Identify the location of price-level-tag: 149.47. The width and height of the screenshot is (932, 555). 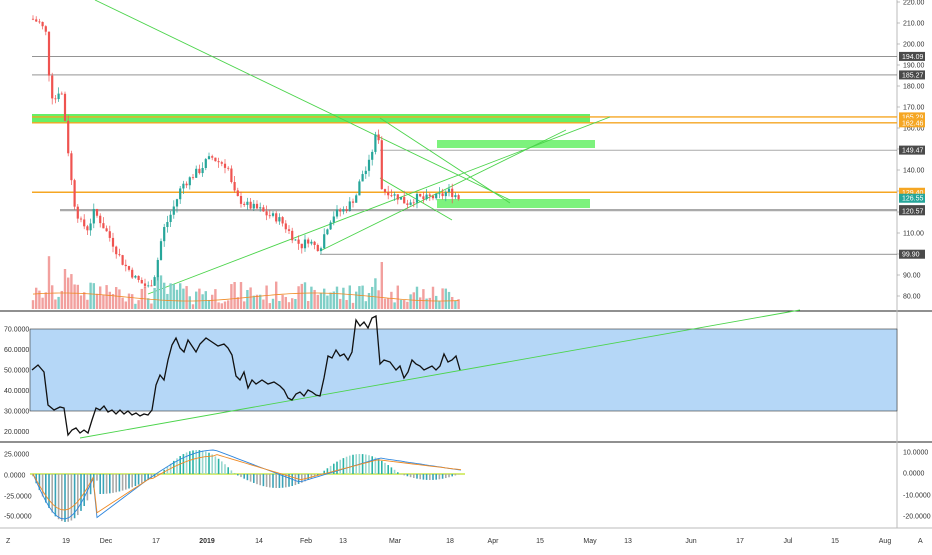
(912, 150).